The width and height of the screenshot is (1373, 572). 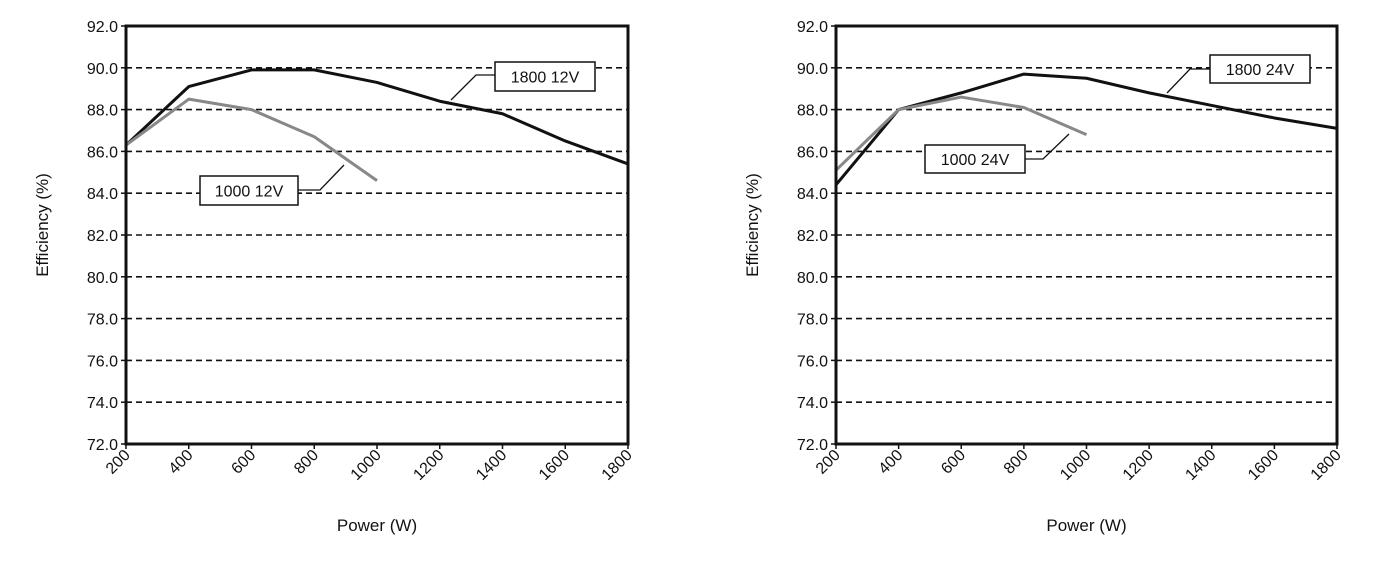 I want to click on series-label: 1000 24V, so click(x=975, y=160).